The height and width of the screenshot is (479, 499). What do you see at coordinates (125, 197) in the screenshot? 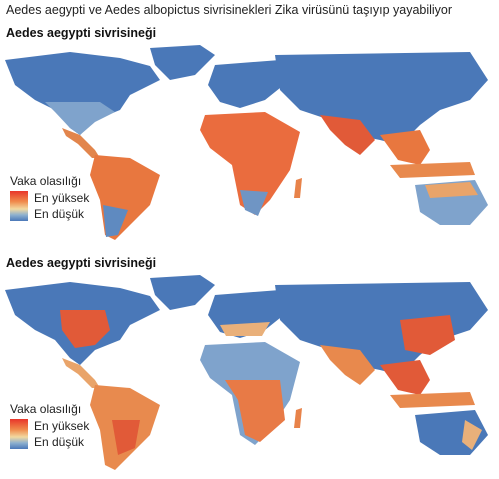
I see `south-america` at bounding box center [125, 197].